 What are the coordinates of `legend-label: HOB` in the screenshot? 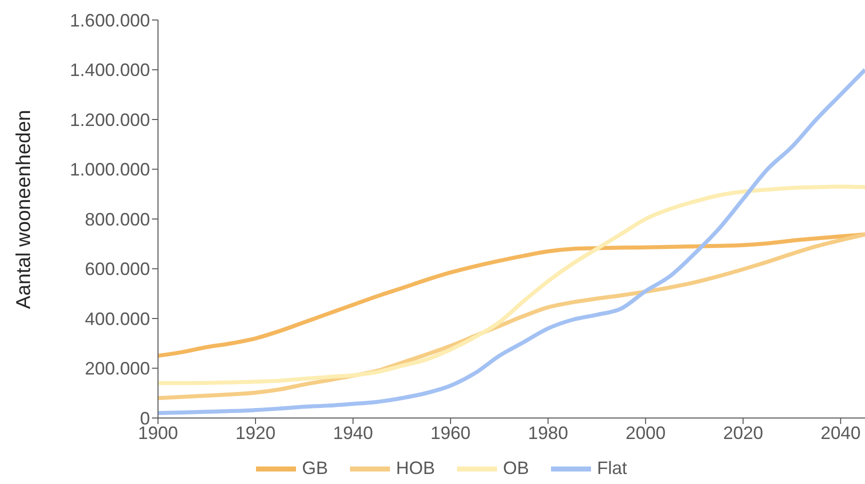 It's located at (415, 468).